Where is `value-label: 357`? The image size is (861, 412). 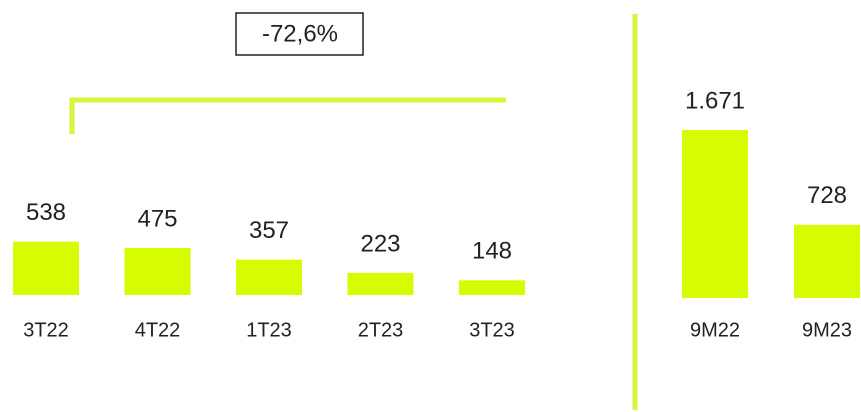
value-label: 357 is located at coordinates (269, 230).